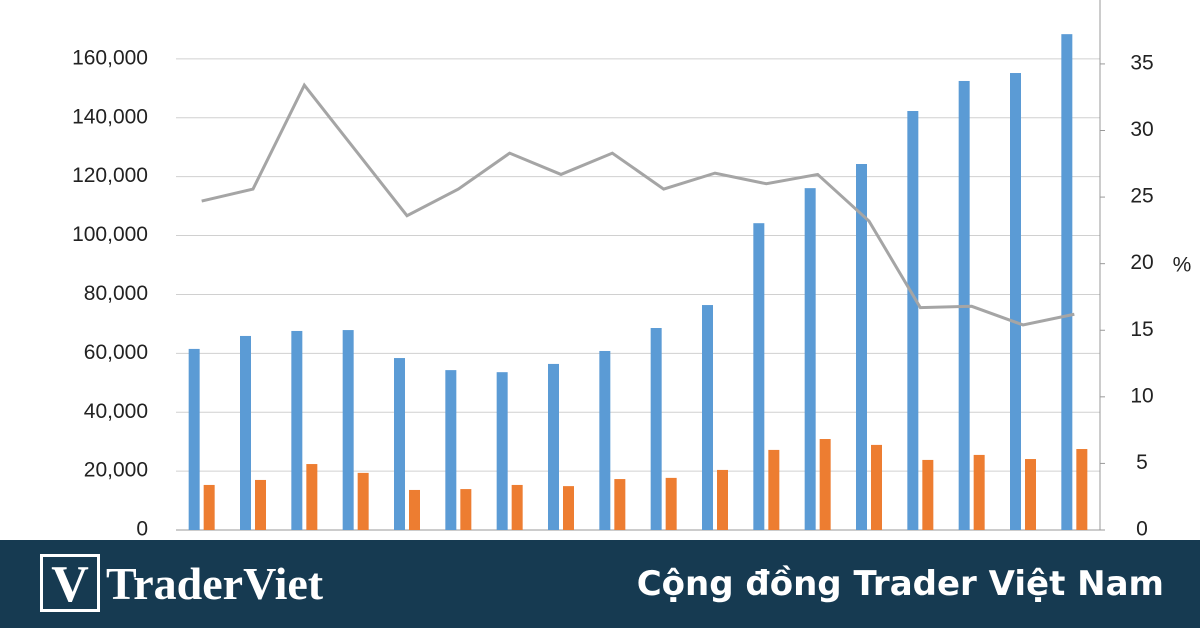 This screenshot has width=1200, height=628. I want to click on logo: TraderViet, so click(215, 583).